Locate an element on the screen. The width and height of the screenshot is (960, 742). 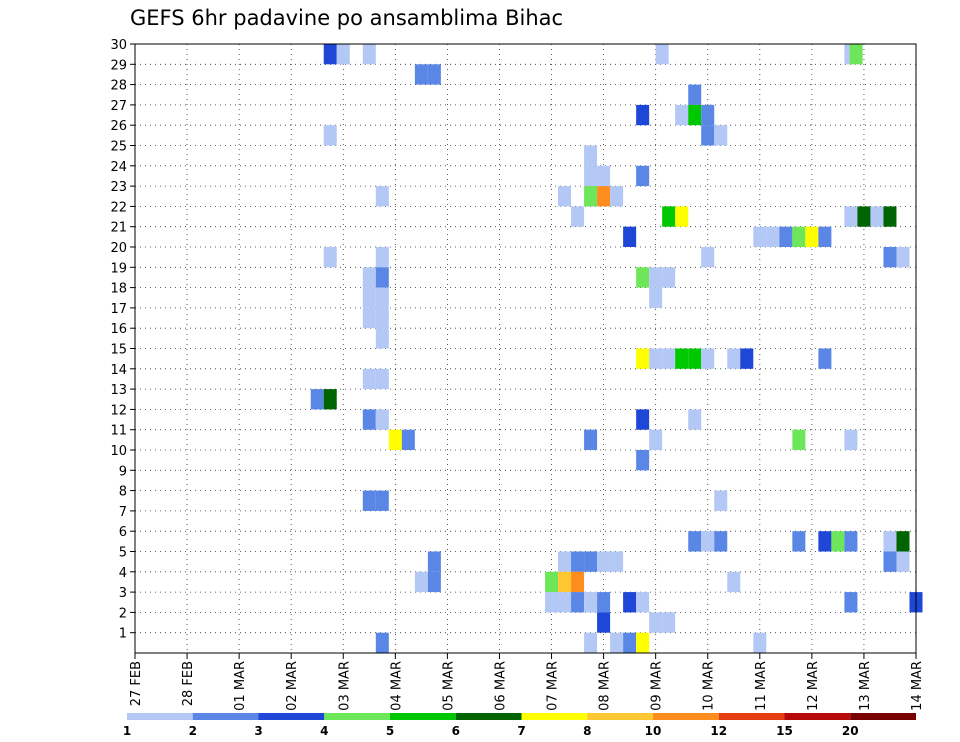
y-tick-label: 17 is located at coordinates (118, 309).